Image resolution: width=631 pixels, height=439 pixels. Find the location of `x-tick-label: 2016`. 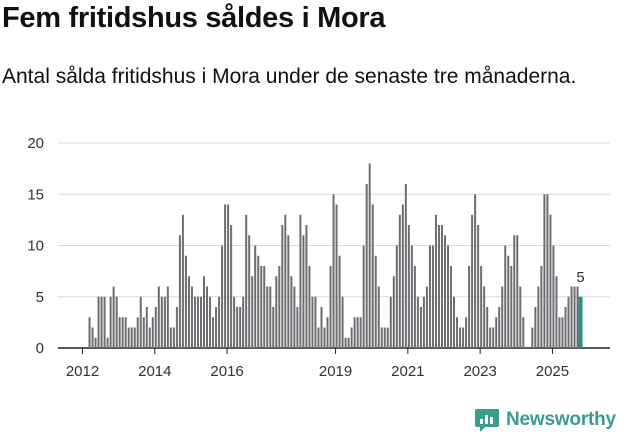

x-tick-label: 2016 is located at coordinates (226, 371).